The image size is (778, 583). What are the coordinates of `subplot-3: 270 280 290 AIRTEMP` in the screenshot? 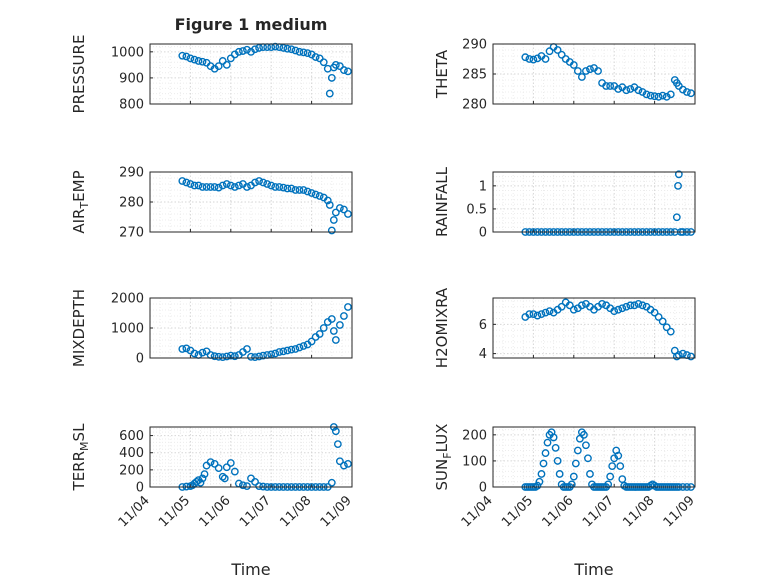 It's located at (211, 203).